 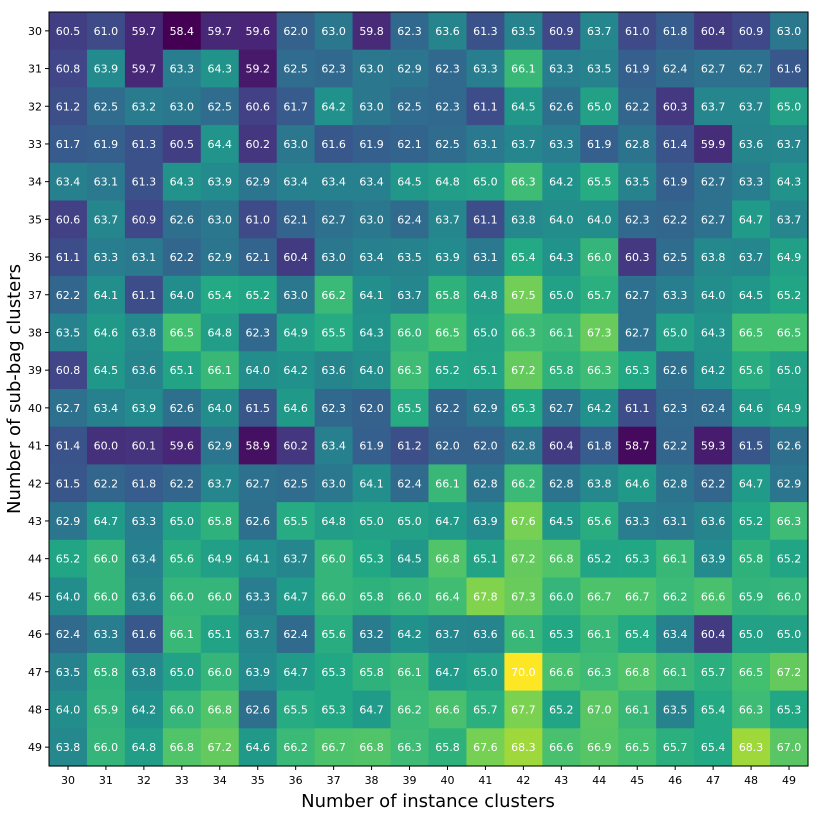 I want to click on cell-value-label: 63.5, so click(x=68, y=672).